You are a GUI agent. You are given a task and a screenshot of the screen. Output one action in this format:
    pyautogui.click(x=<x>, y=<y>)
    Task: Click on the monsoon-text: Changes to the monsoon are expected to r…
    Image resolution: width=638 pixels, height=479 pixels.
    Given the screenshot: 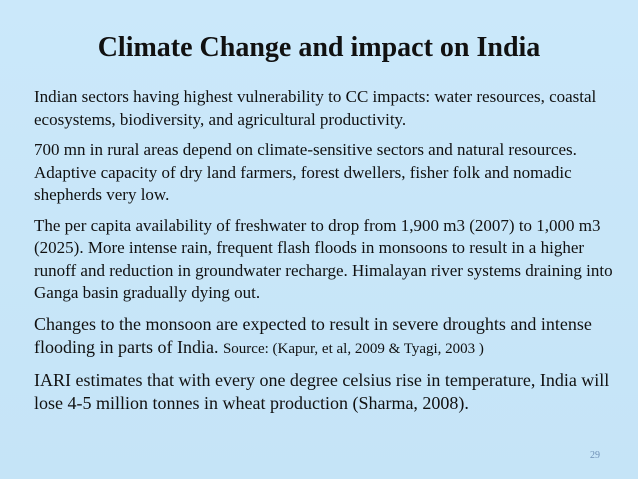 What is the action you would take?
    pyautogui.click(x=313, y=335)
    